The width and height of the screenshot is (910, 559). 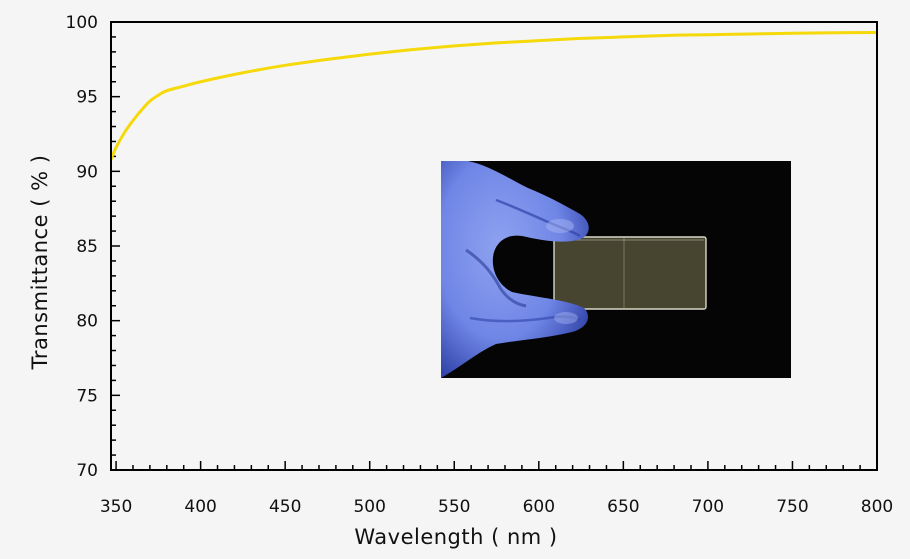 I want to click on inset-photo, so click(x=616, y=269).